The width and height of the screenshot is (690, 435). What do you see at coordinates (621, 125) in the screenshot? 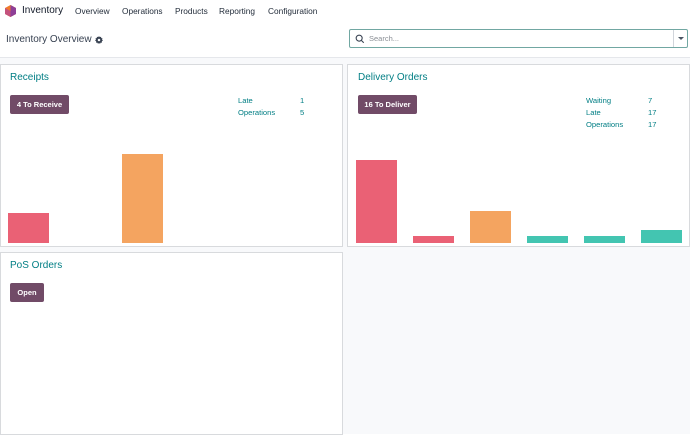
I see `stat-operations: Operations 17` at bounding box center [621, 125].